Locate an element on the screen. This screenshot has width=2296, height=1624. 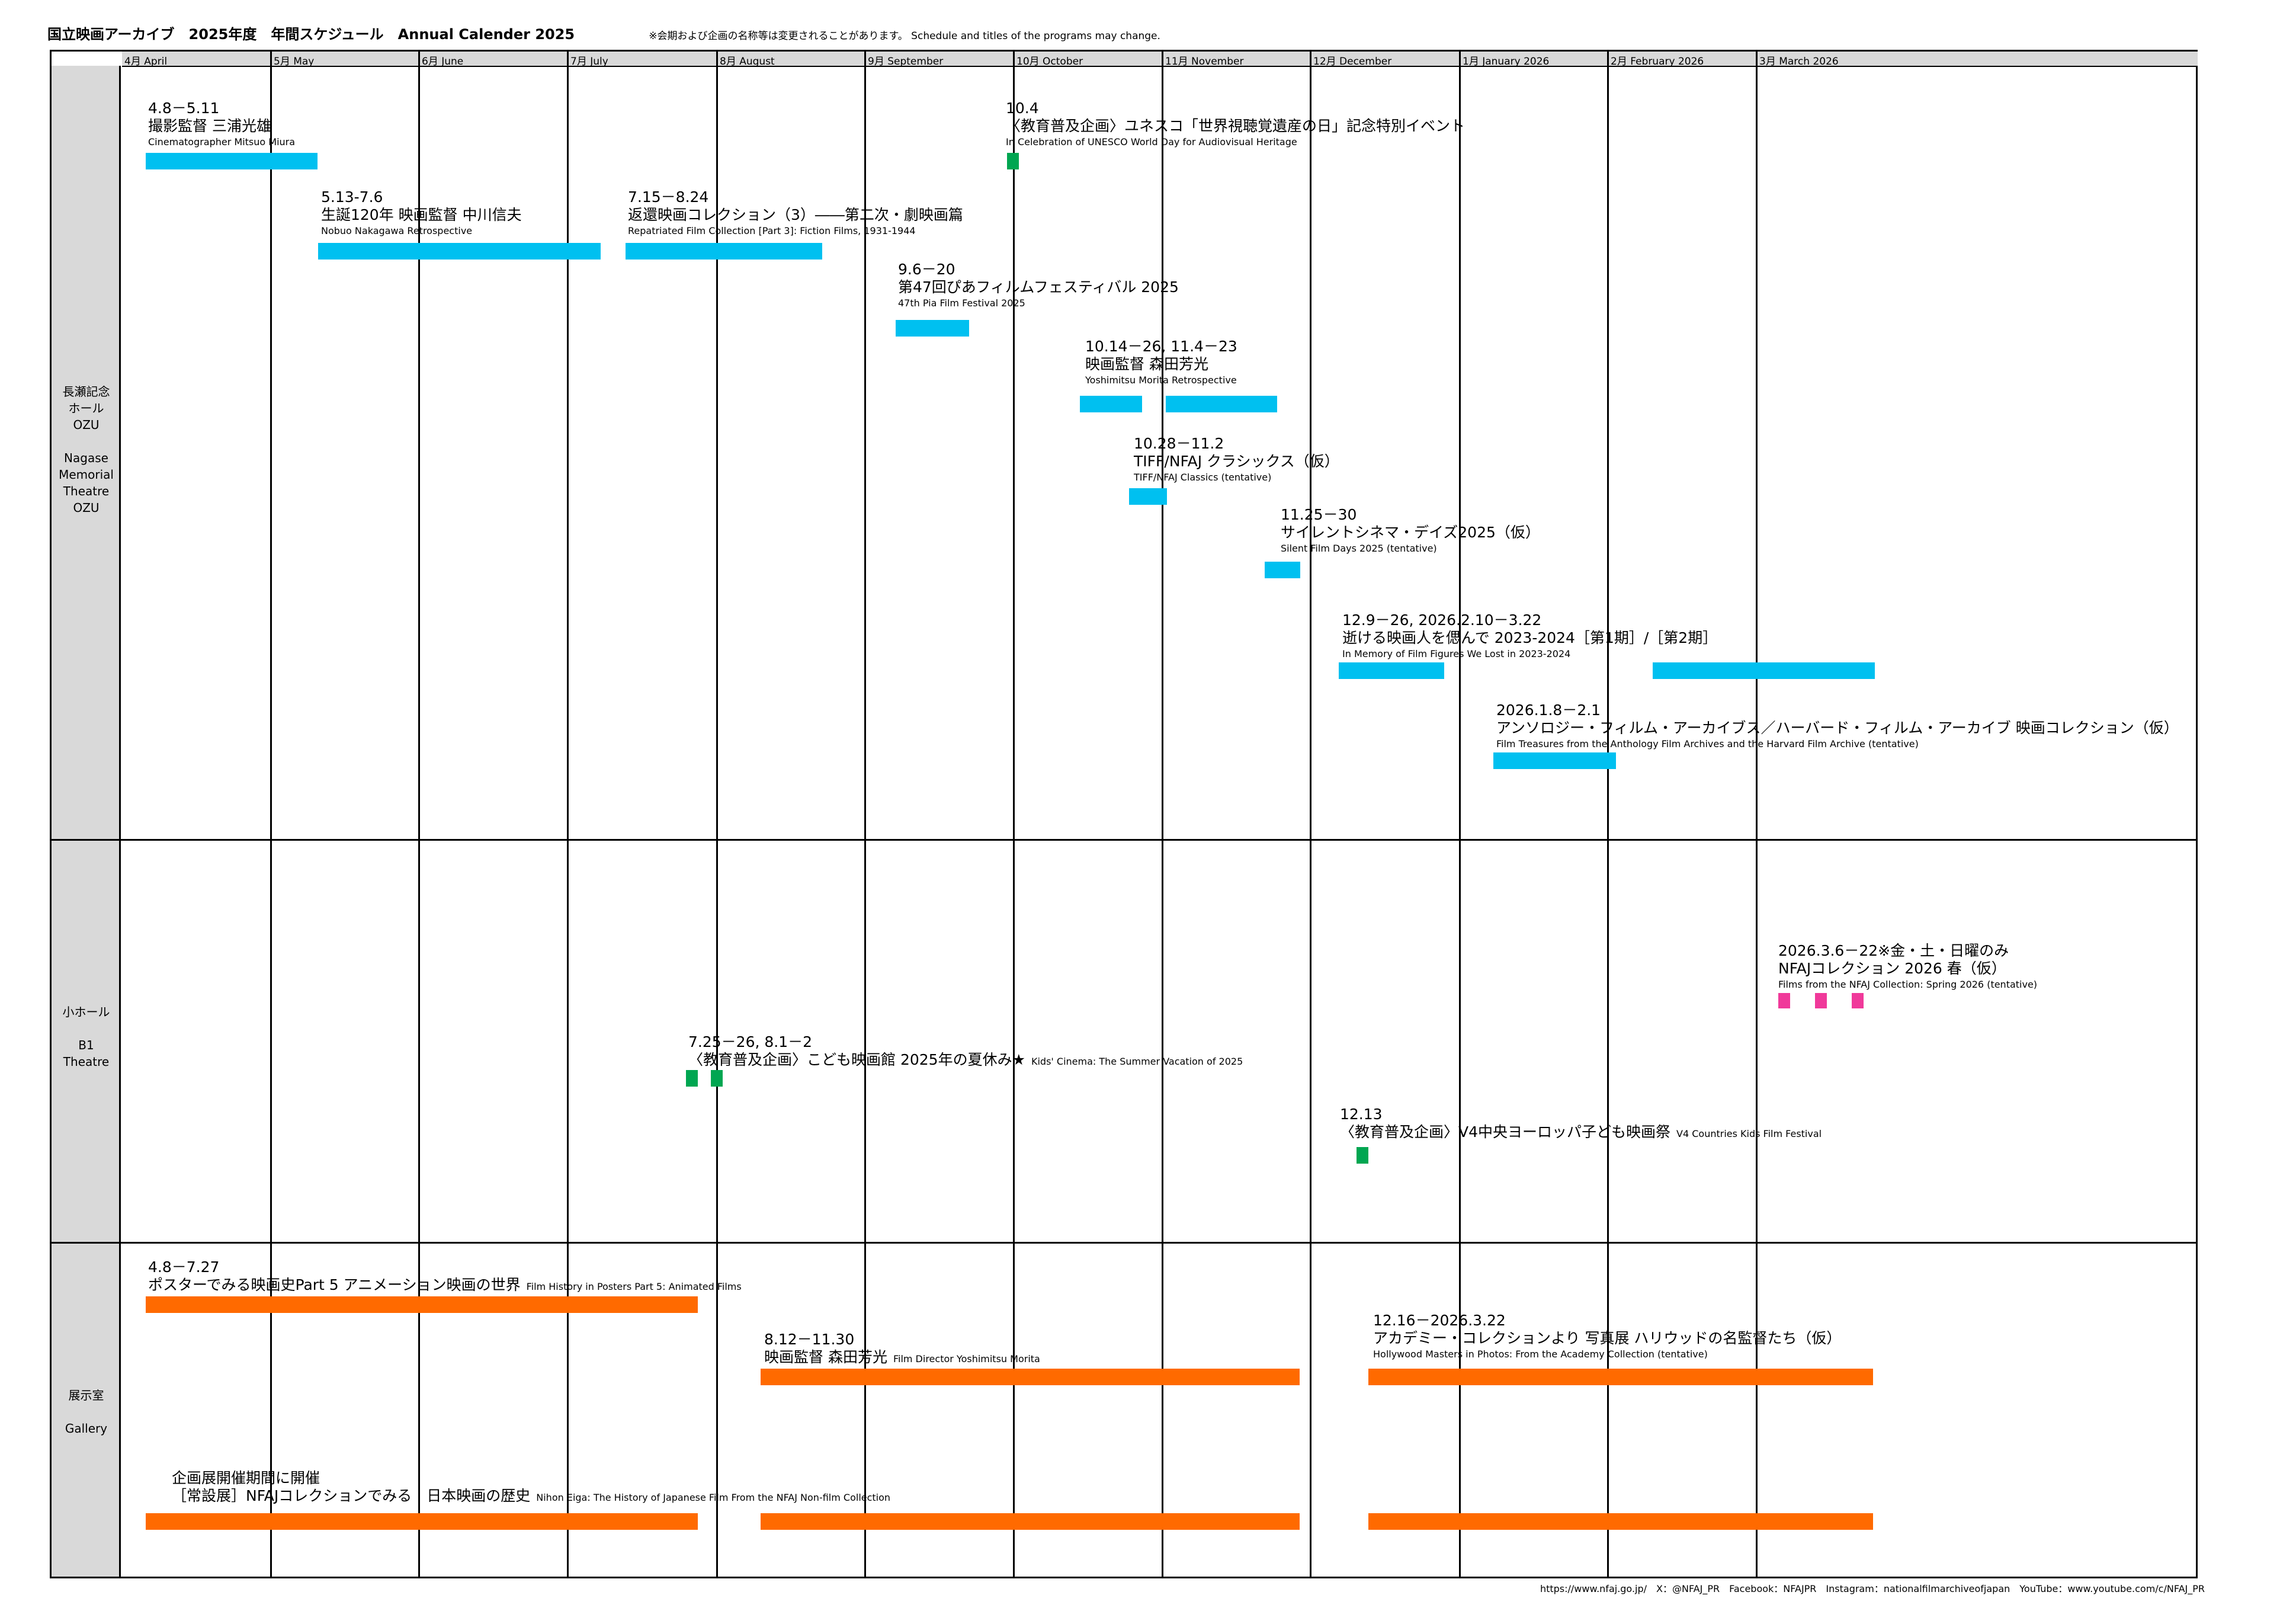
event-title-en: Silent Film Days 2025 (tentative) is located at coordinates (1359, 548).